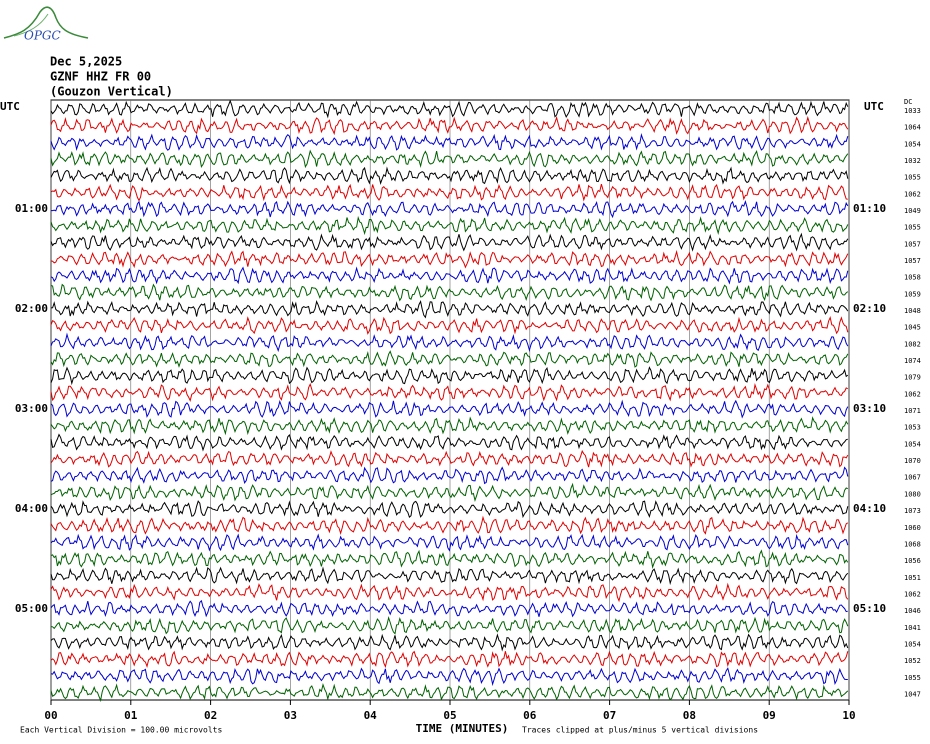 This screenshot has height=744, width=930. What do you see at coordinates (111, 92) in the screenshot?
I see `location: (Gouzon Vertical)` at bounding box center [111, 92].